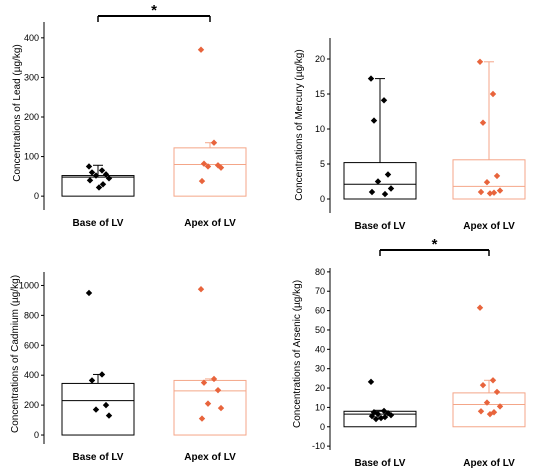 This screenshot has height=470, width=550. Describe the element at coordinates (320, 291) in the screenshot. I see `arsenic-tick-label: 70` at that location.